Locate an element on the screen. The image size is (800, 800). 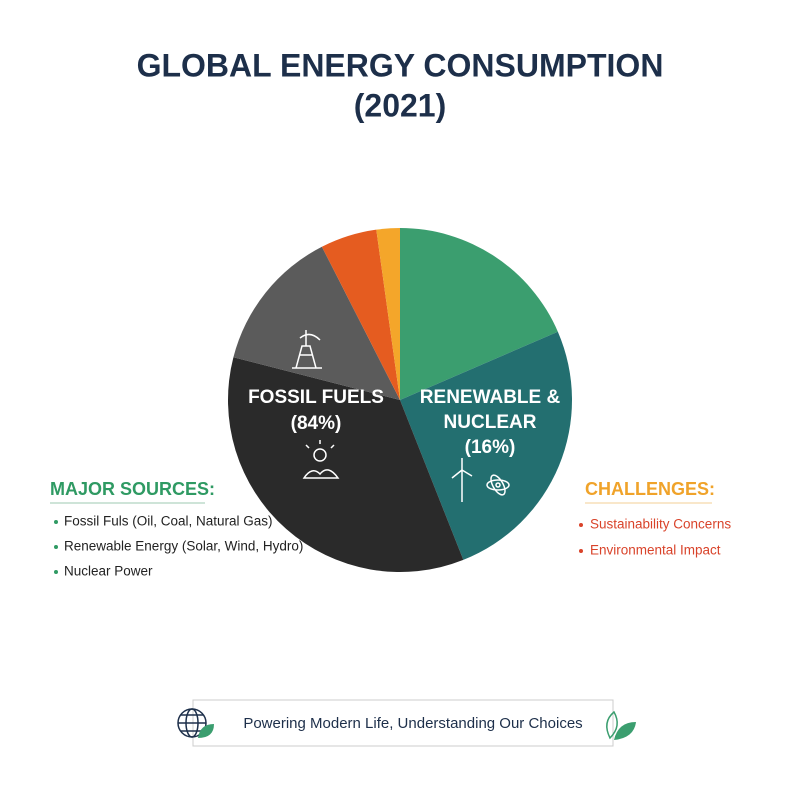
slice-label: FOSSIL FUELS is located at coordinates (316, 397).